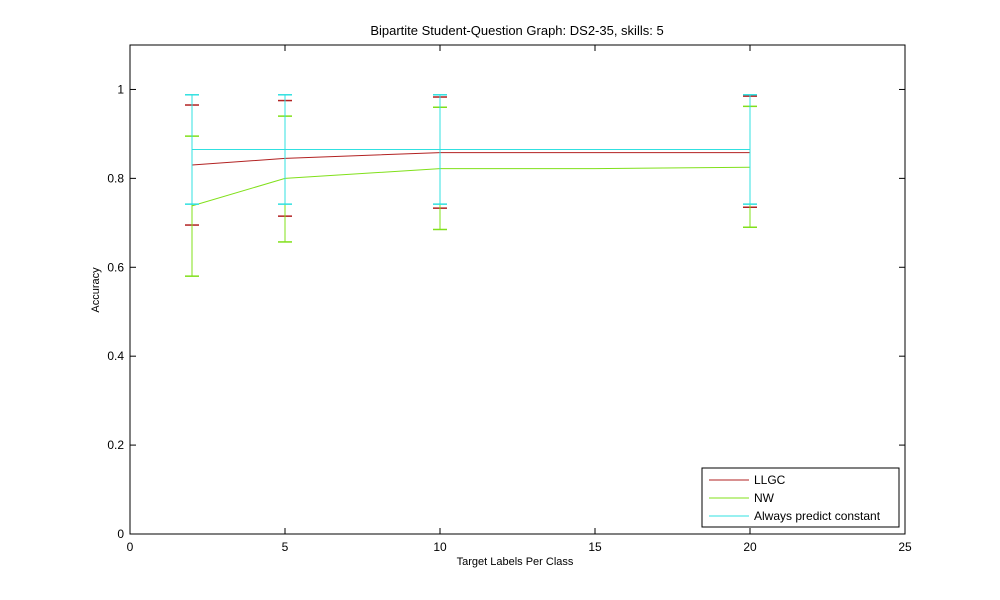 The width and height of the screenshot is (1000, 600). What do you see at coordinates (115, 445) in the screenshot?
I see `y-tick-label: 0.2` at bounding box center [115, 445].